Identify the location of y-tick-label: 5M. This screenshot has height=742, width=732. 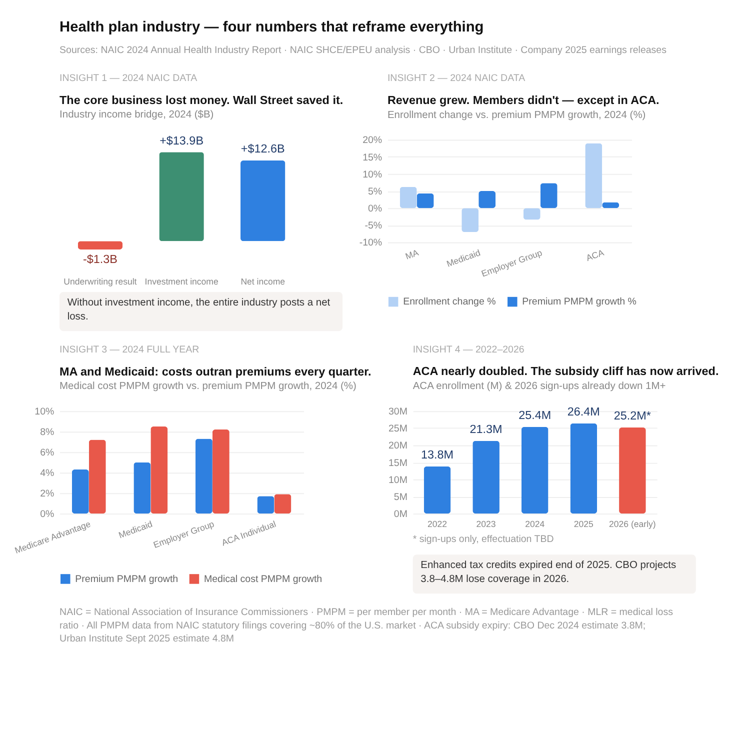
(401, 497).